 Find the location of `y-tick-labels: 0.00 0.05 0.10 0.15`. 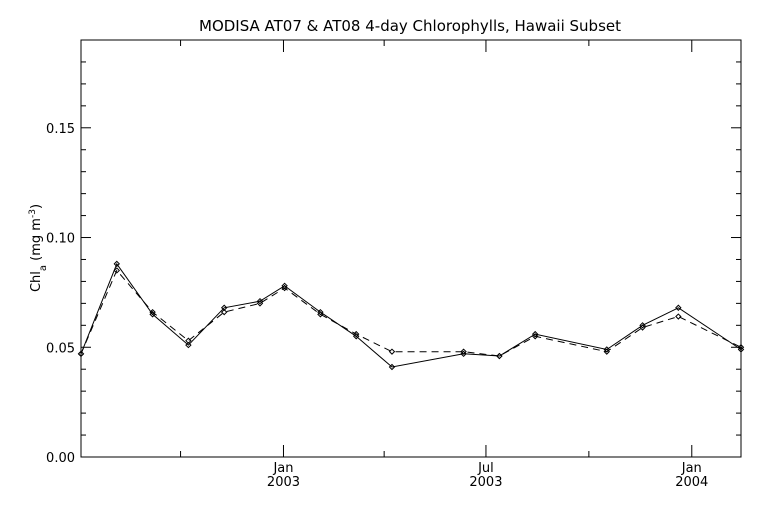

y-tick-labels: 0.00 0.05 0.10 0.15 is located at coordinates (60, 294).